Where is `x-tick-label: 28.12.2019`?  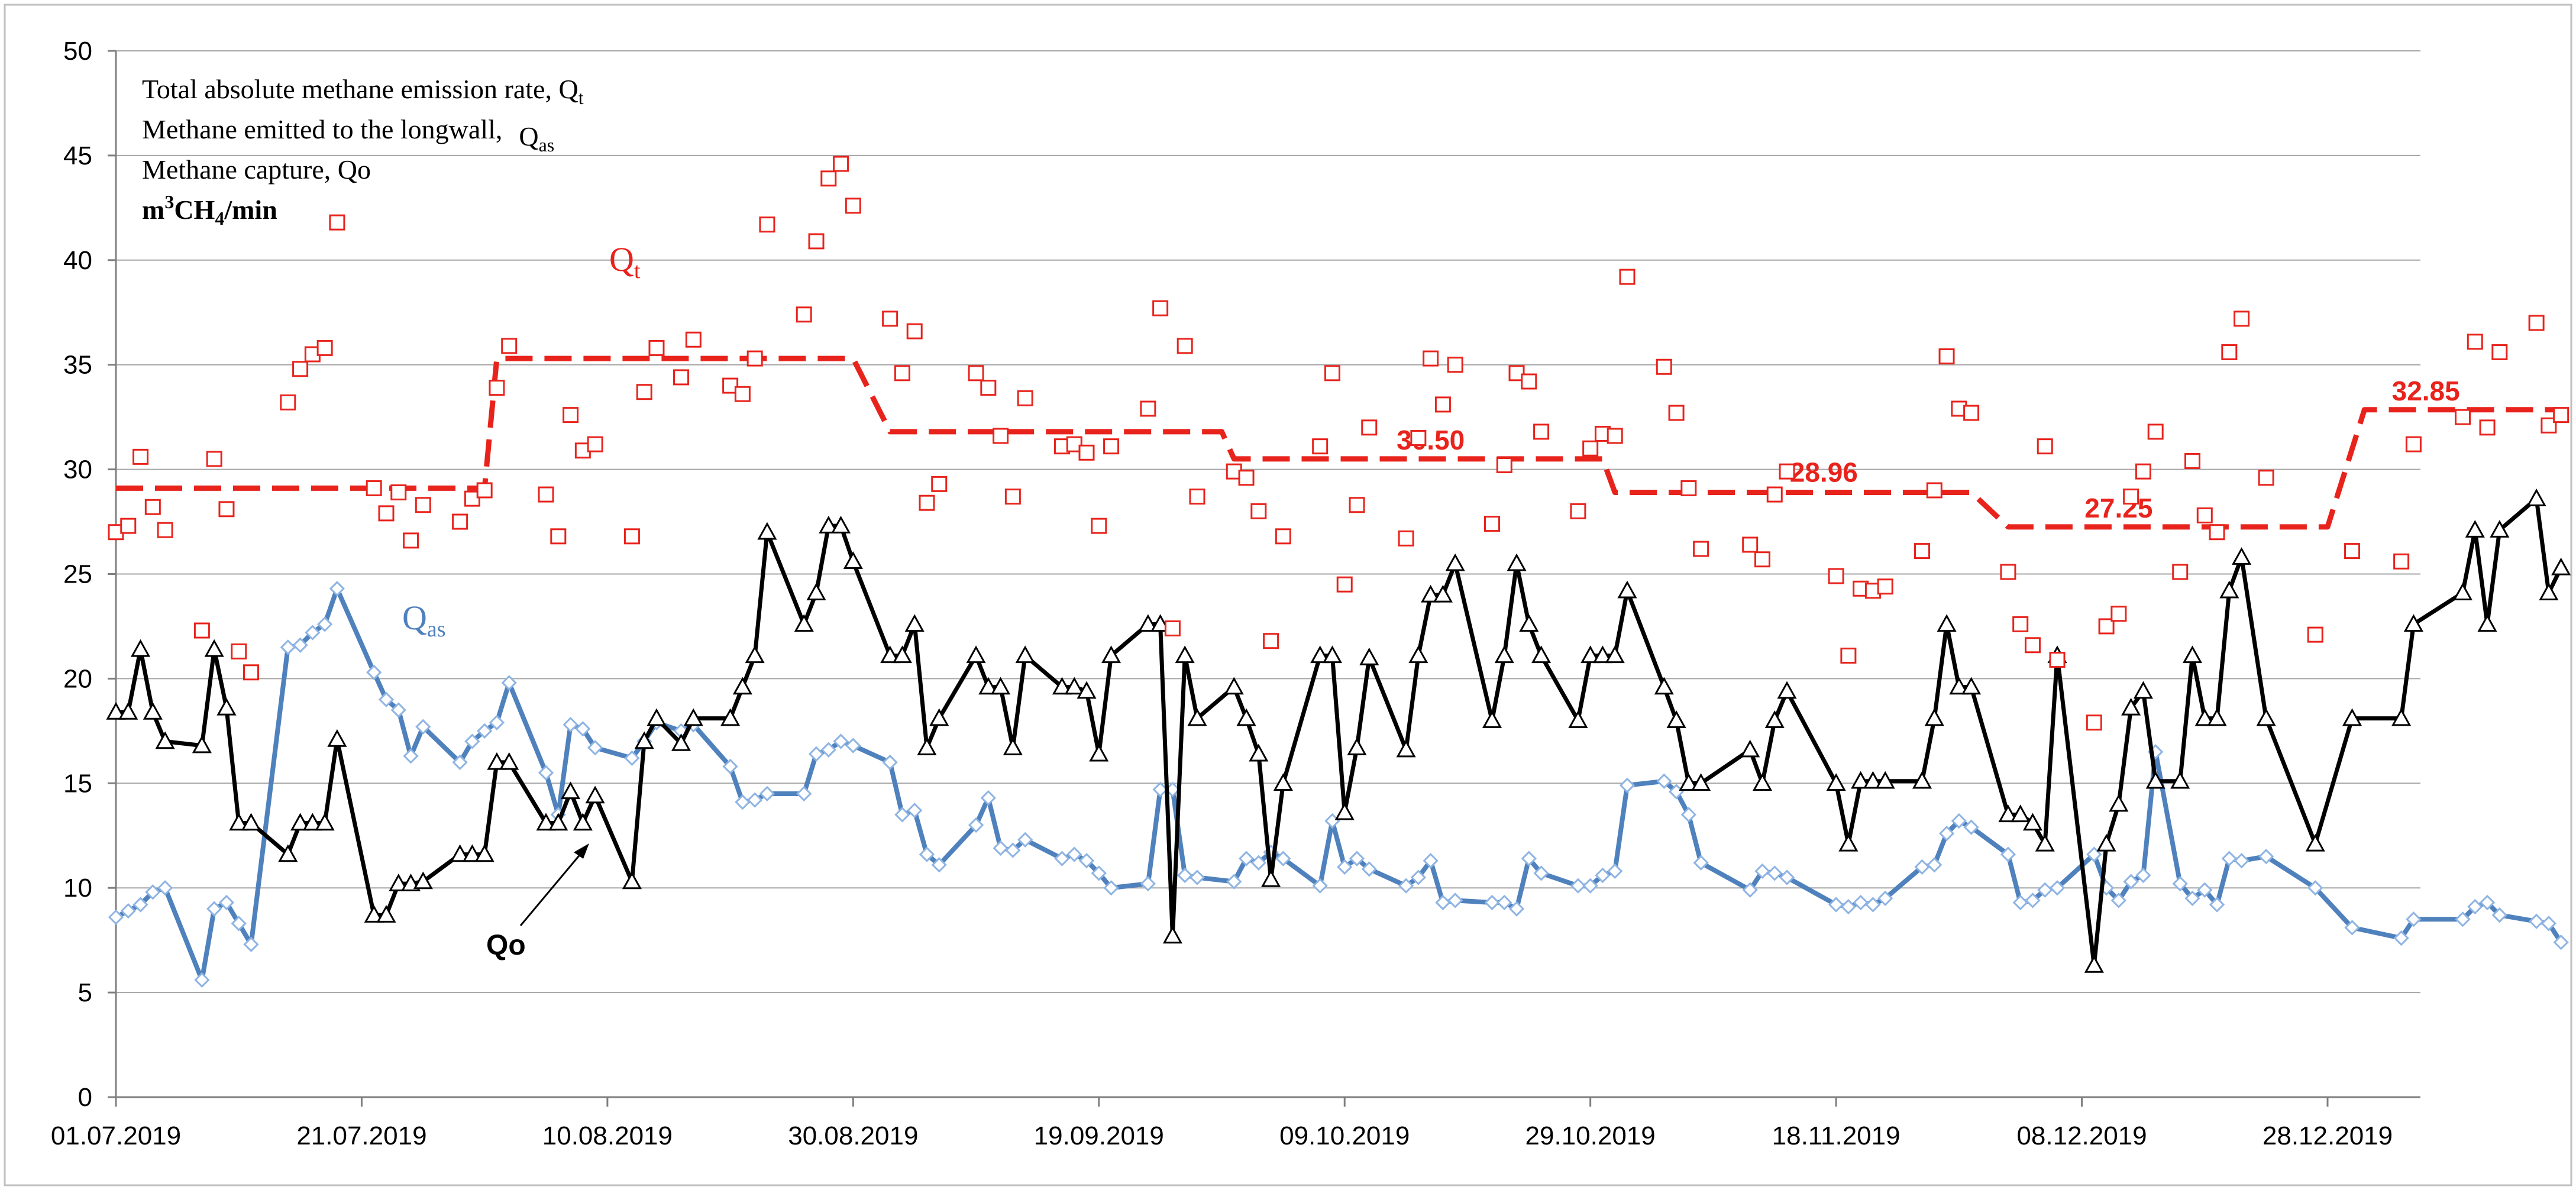 x-tick-label: 28.12.2019 is located at coordinates (2328, 1135).